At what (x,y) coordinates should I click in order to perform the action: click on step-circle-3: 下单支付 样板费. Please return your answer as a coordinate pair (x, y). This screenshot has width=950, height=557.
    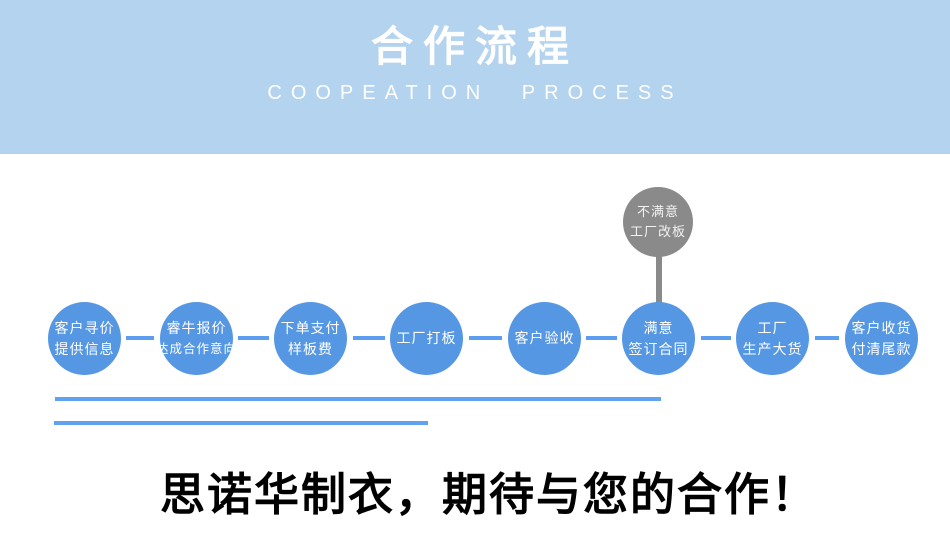
    Looking at the image, I should click on (310, 338).